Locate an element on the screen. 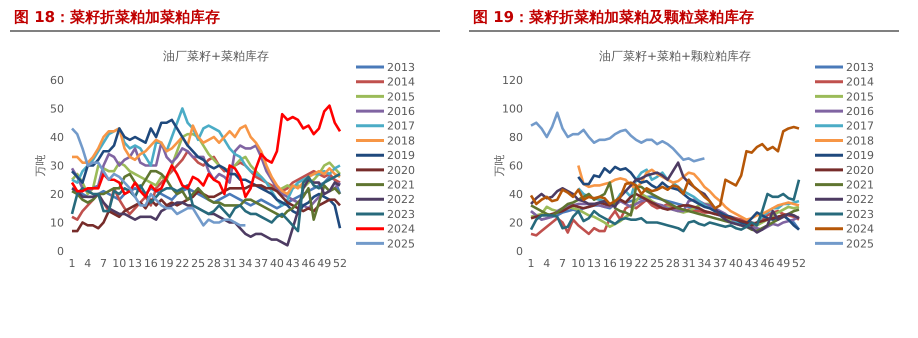  y-tick-label: 50 is located at coordinates (57, 109).